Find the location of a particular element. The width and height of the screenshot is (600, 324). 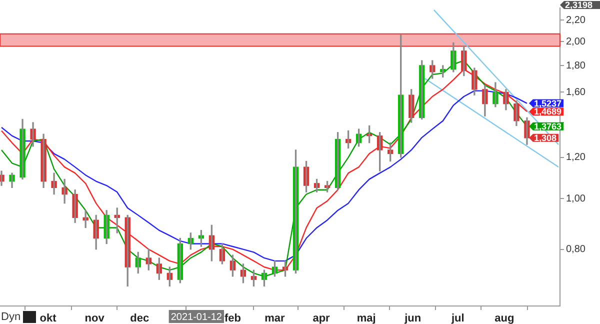

x-tick-label: feb is located at coordinates (233, 318).